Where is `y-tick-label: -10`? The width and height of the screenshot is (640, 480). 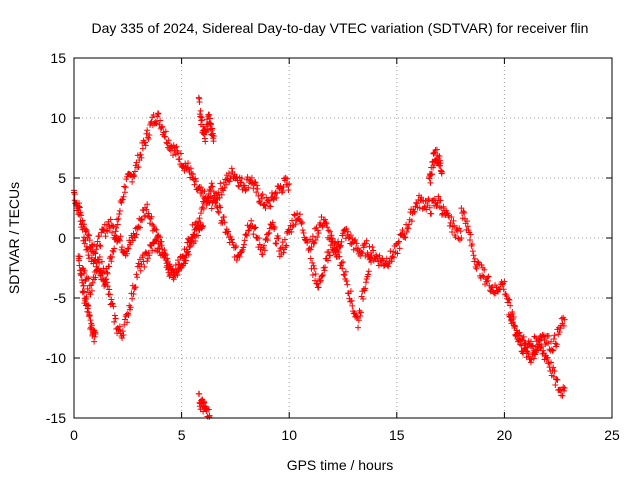 y-tick-label: -10 is located at coordinates (56, 358).